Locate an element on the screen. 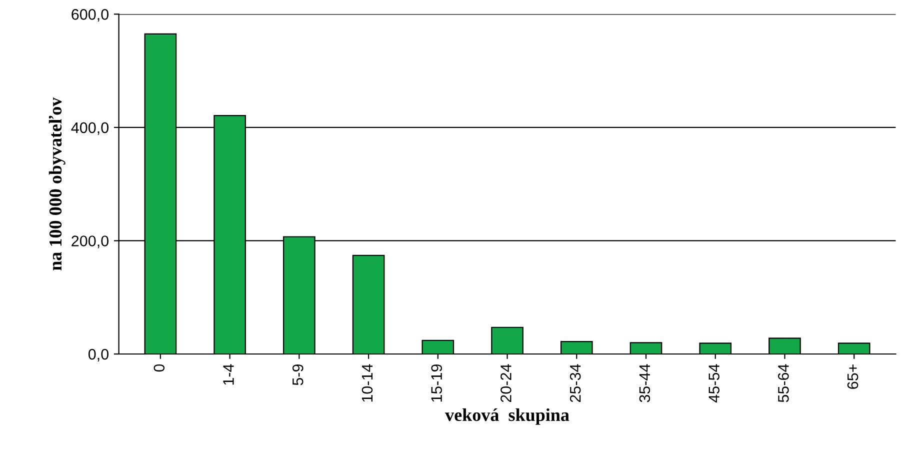  x-tick-label: 55-64 is located at coordinates (783, 383).